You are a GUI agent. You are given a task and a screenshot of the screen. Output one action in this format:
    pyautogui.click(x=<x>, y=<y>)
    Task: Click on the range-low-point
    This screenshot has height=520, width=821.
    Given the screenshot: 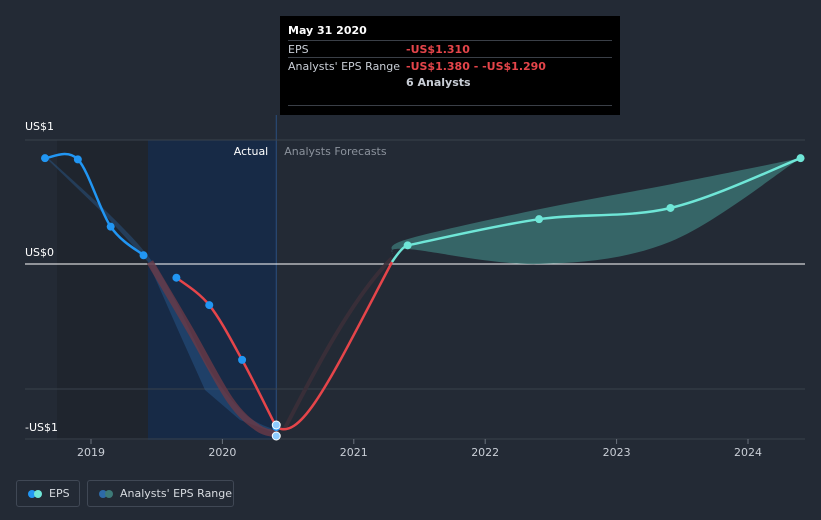 What is the action you would take?
    pyautogui.click(x=276, y=436)
    